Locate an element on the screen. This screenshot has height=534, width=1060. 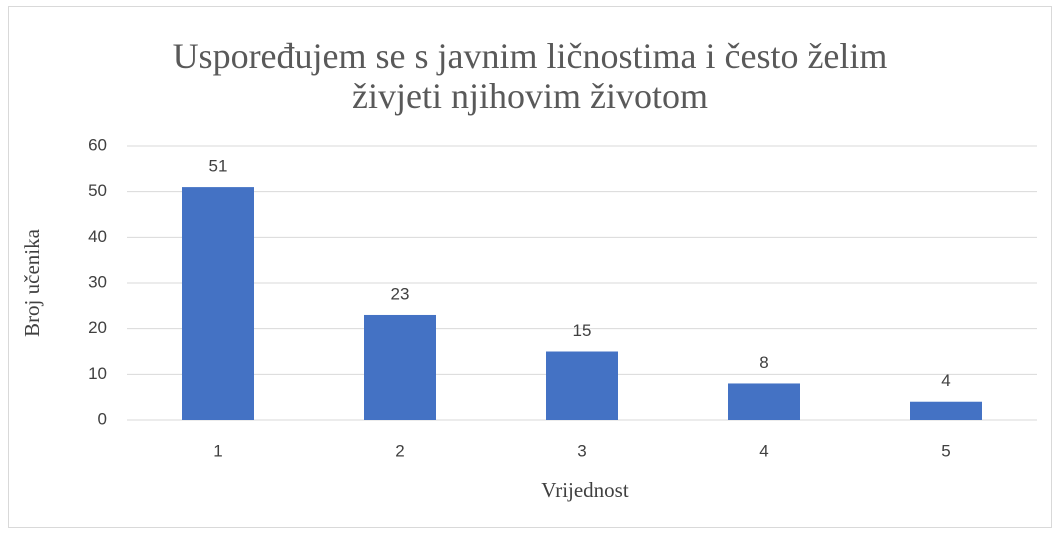
x-tick-label: 3 is located at coordinates (581, 450).